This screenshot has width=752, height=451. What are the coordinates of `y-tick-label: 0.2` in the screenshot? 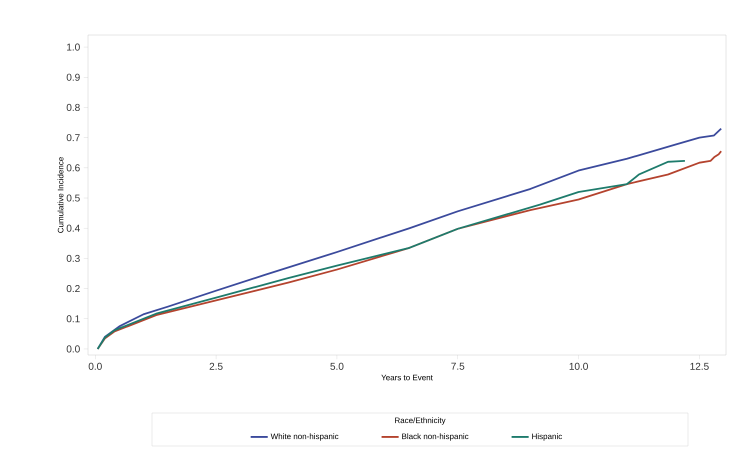 It's located at (73, 288).